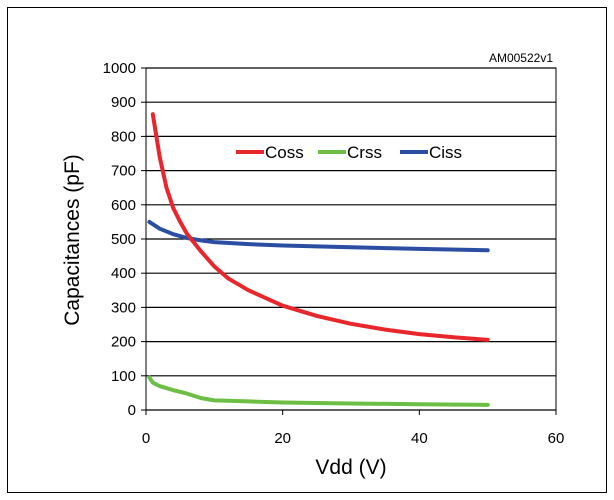  Describe the element at coordinates (419, 438) in the screenshot. I see `x-tick-label-40: 40` at that location.